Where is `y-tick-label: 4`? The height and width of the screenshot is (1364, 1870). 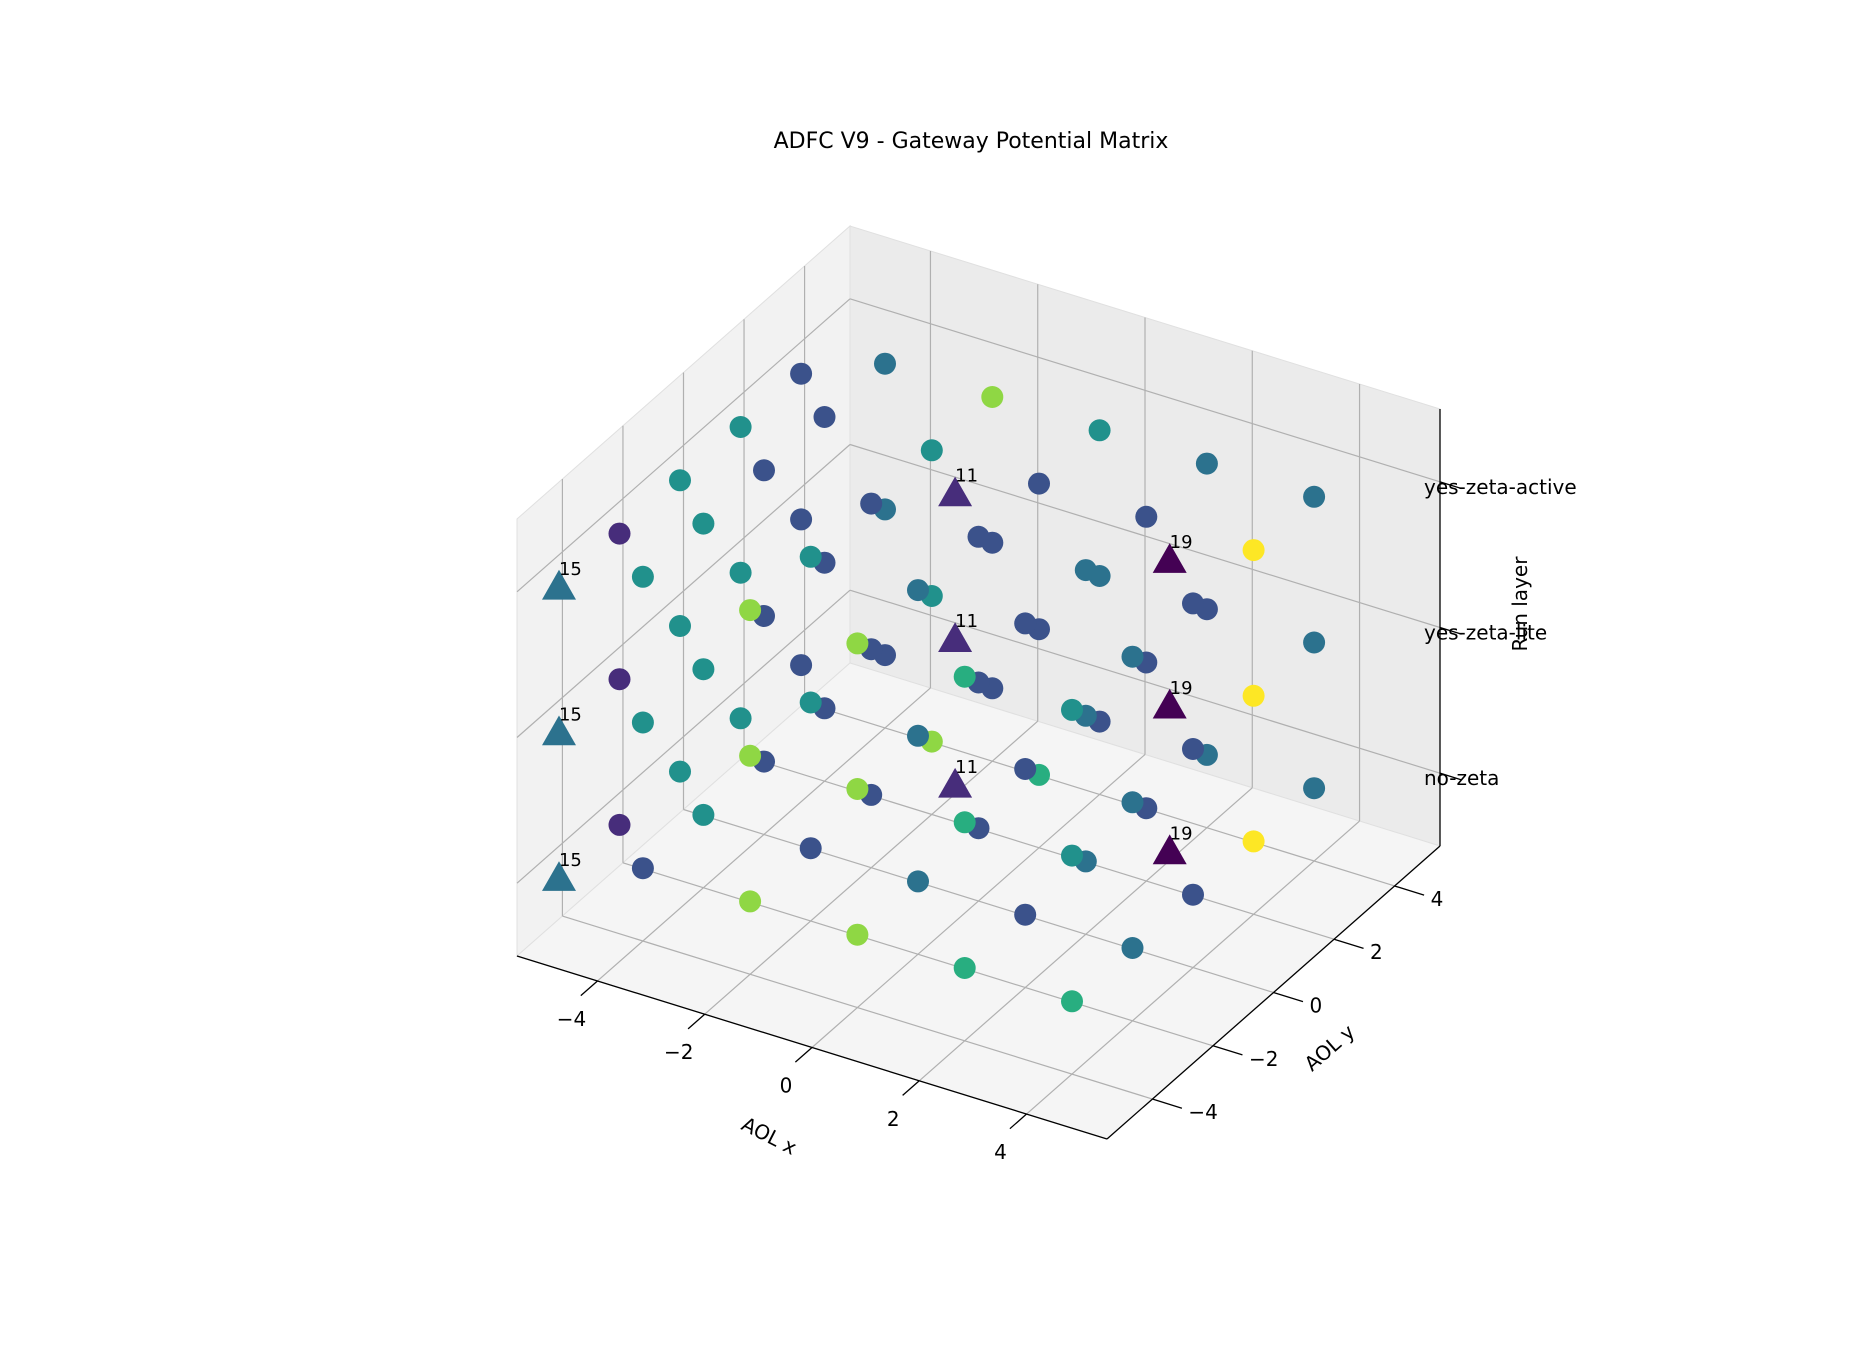
y-tick-label: 4 is located at coordinates (1437, 899).